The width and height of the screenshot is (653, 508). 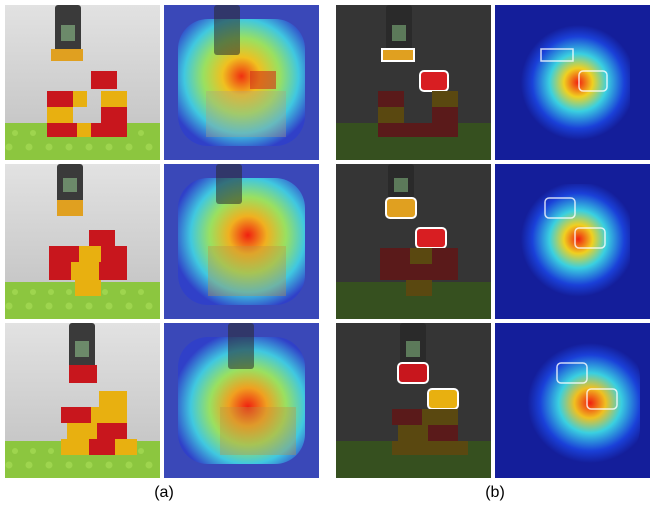 I want to click on photo-row3-a, so click(x=82, y=400).